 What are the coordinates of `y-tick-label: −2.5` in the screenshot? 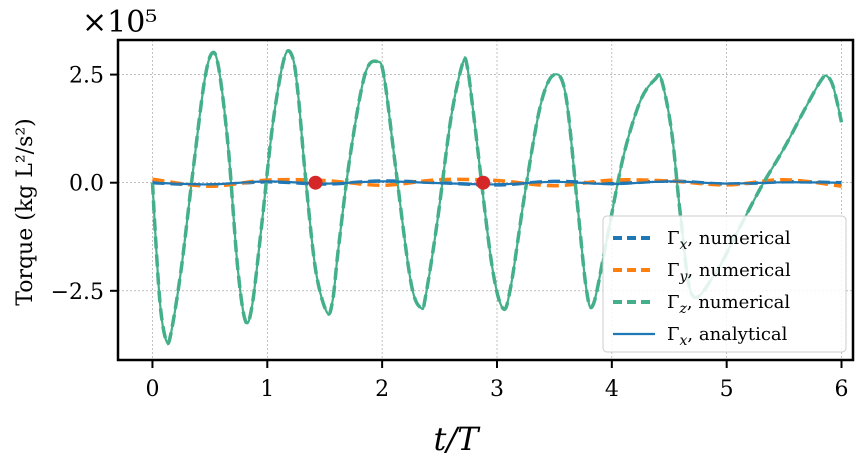 It's located at (77, 292).